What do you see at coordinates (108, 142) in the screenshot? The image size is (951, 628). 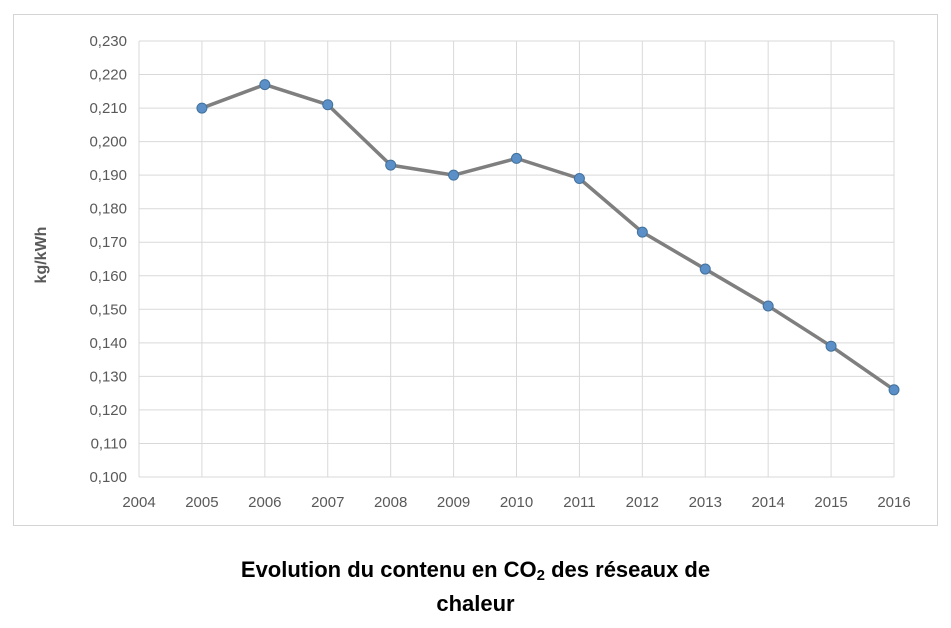 I see `y-tick-label: 0,200` at bounding box center [108, 142].